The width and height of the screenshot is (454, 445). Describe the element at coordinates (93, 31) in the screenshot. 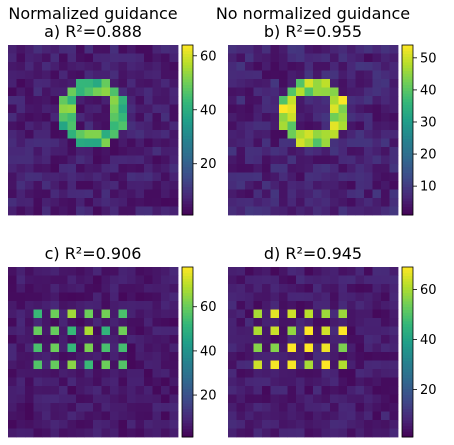

I see `panel-title: a) R²=0.888` at that location.